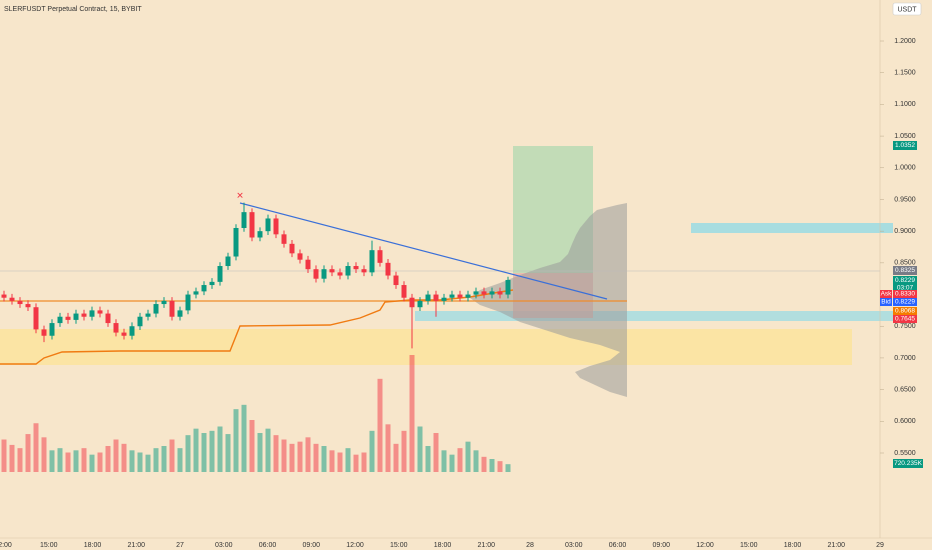  Describe the element at coordinates (6, 545) in the screenshot. I see `x-tick-label: 2:00` at that location.